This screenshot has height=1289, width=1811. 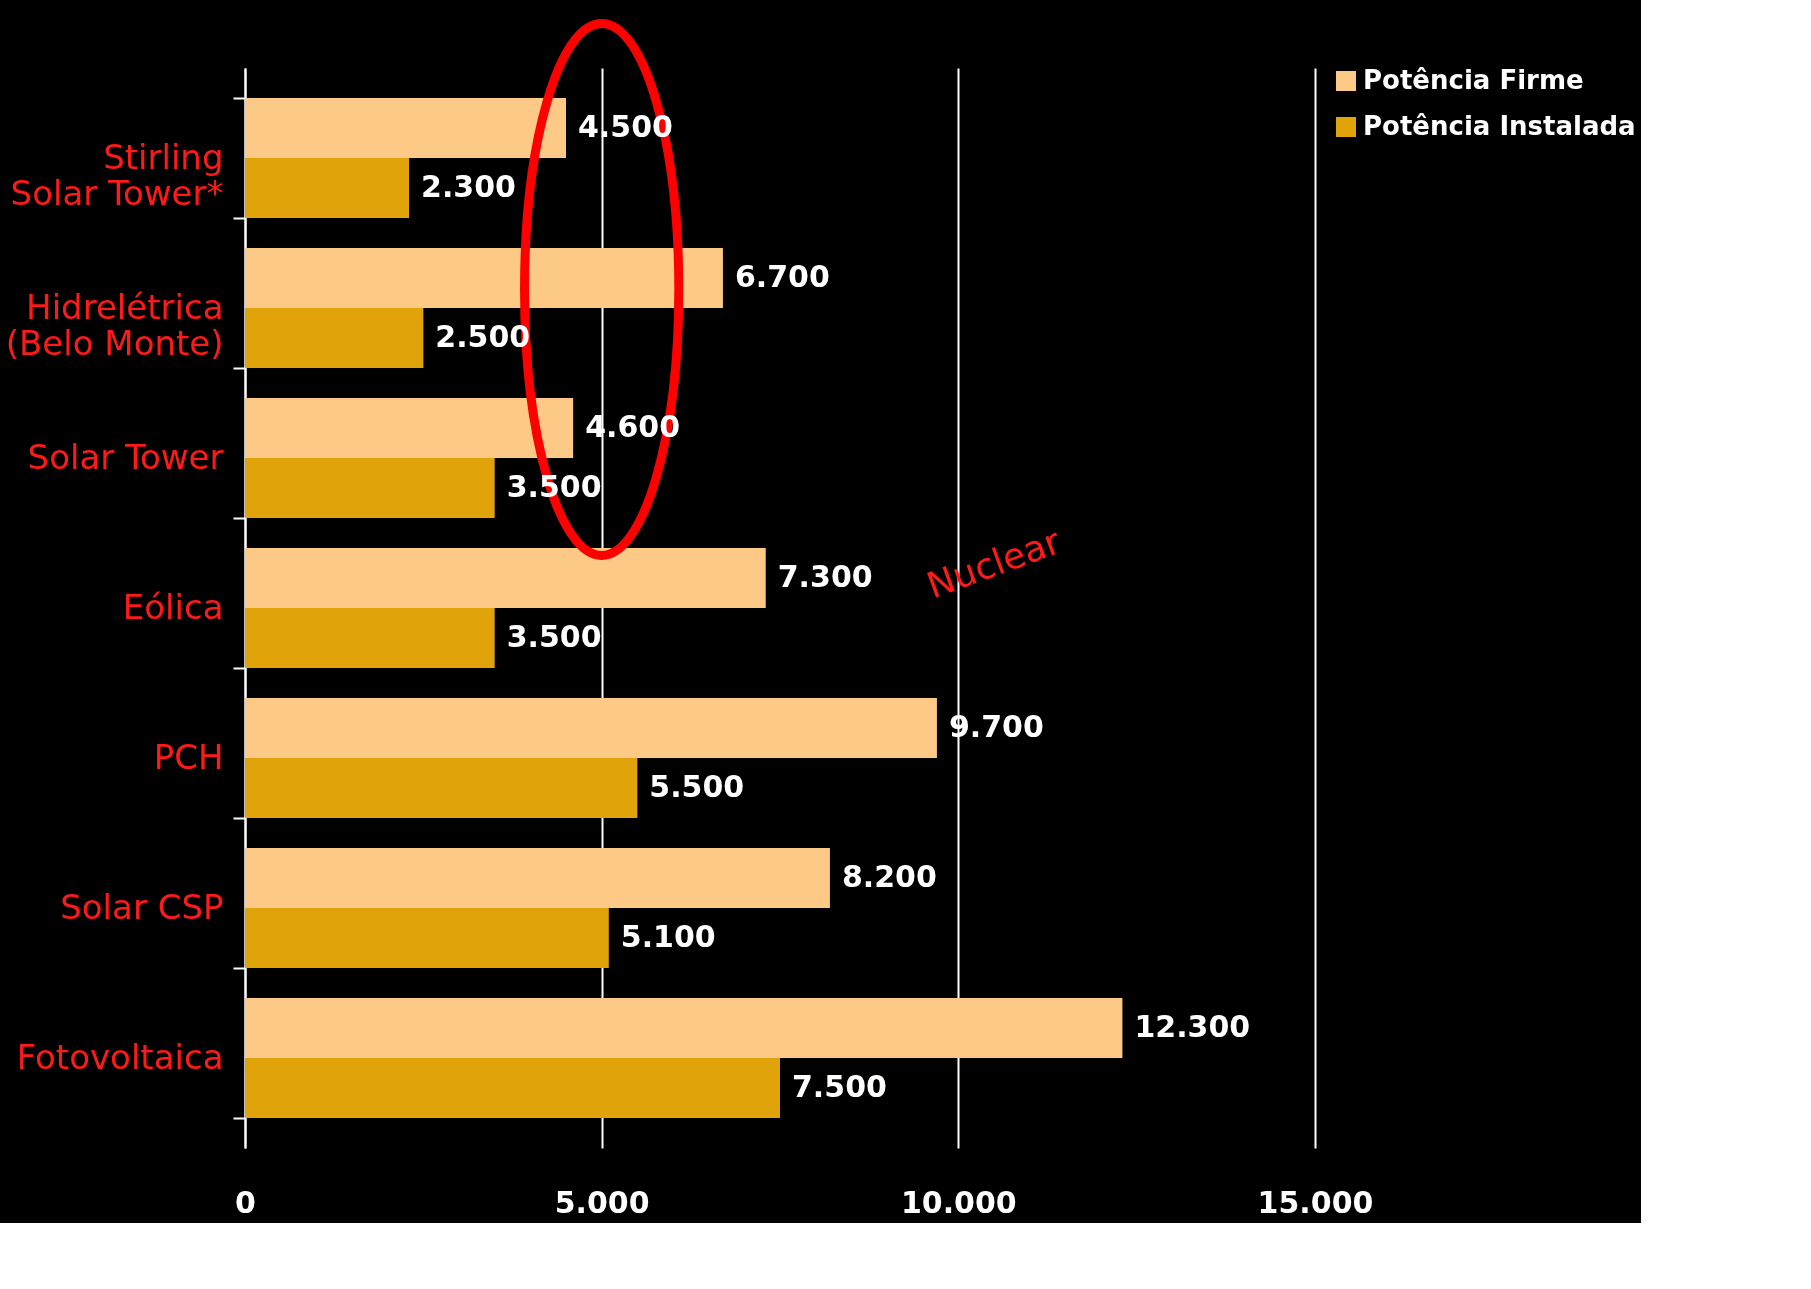 What do you see at coordinates (142, 906) in the screenshot?
I see `y-tick-label: Solar CSP` at bounding box center [142, 906].